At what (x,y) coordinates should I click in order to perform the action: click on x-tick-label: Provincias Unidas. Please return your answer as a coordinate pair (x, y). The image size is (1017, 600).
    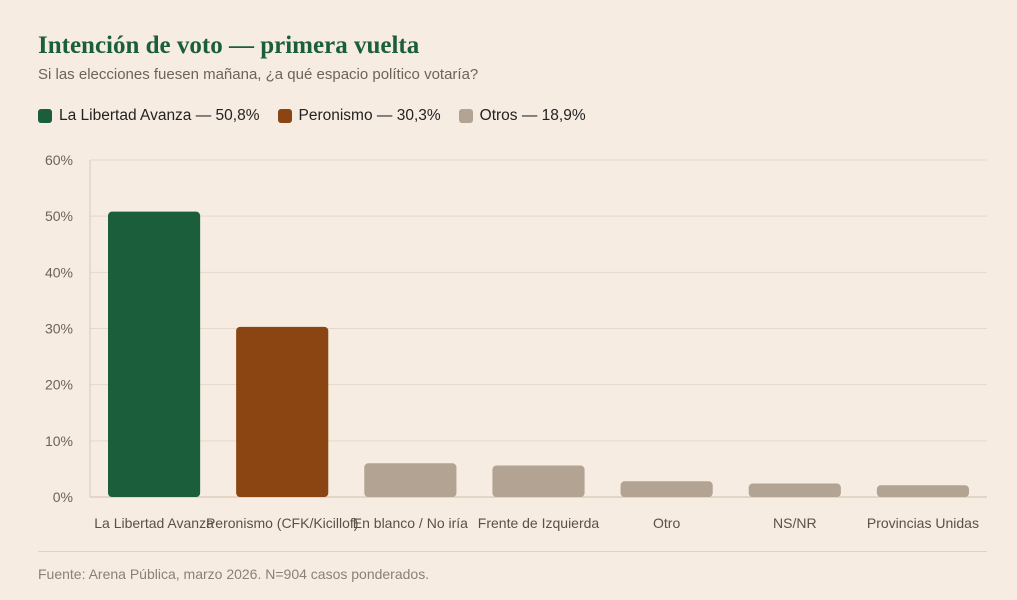
    Looking at the image, I should click on (923, 523).